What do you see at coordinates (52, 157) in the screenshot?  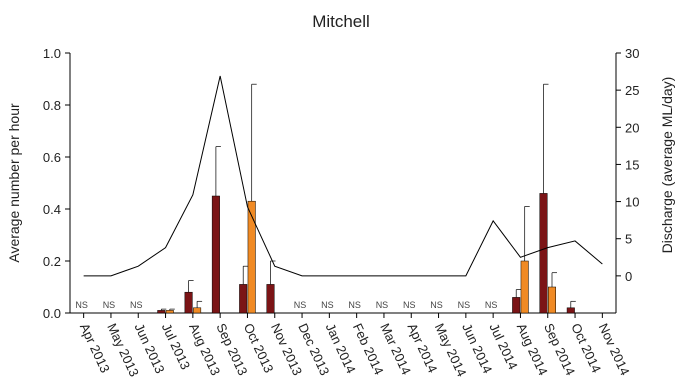 I see `y-tick-label: 0.6` at bounding box center [52, 157].